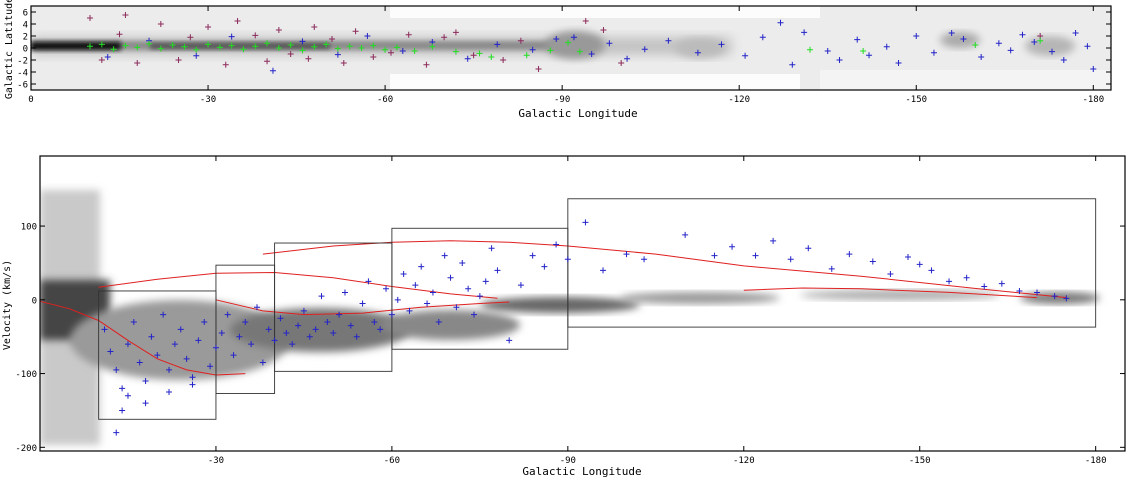 The width and height of the screenshot is (1127, 479). What do you see at coordinates (744, 461) in the screenshot?
I see `x-tick-label: -120` at bounding box center [744, 461].